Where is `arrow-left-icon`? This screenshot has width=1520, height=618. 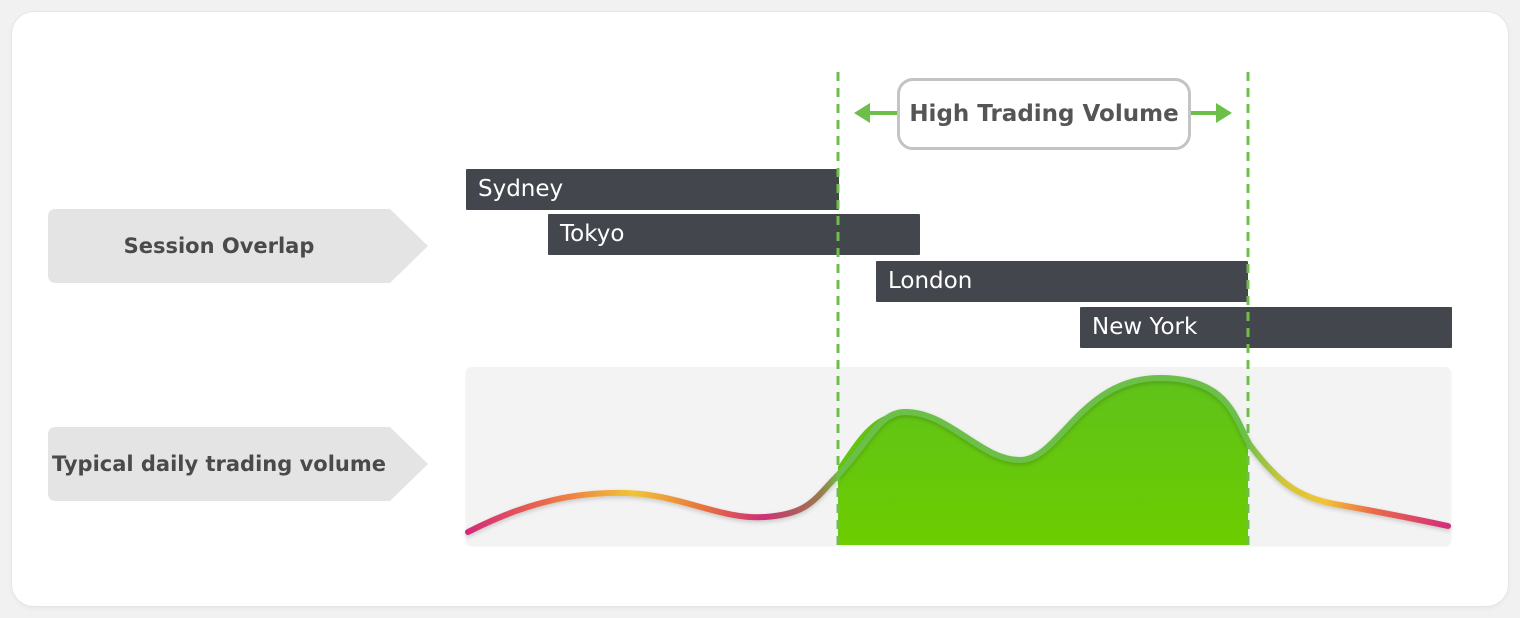
arrow-left-icon is located at coordinates (875, 113).